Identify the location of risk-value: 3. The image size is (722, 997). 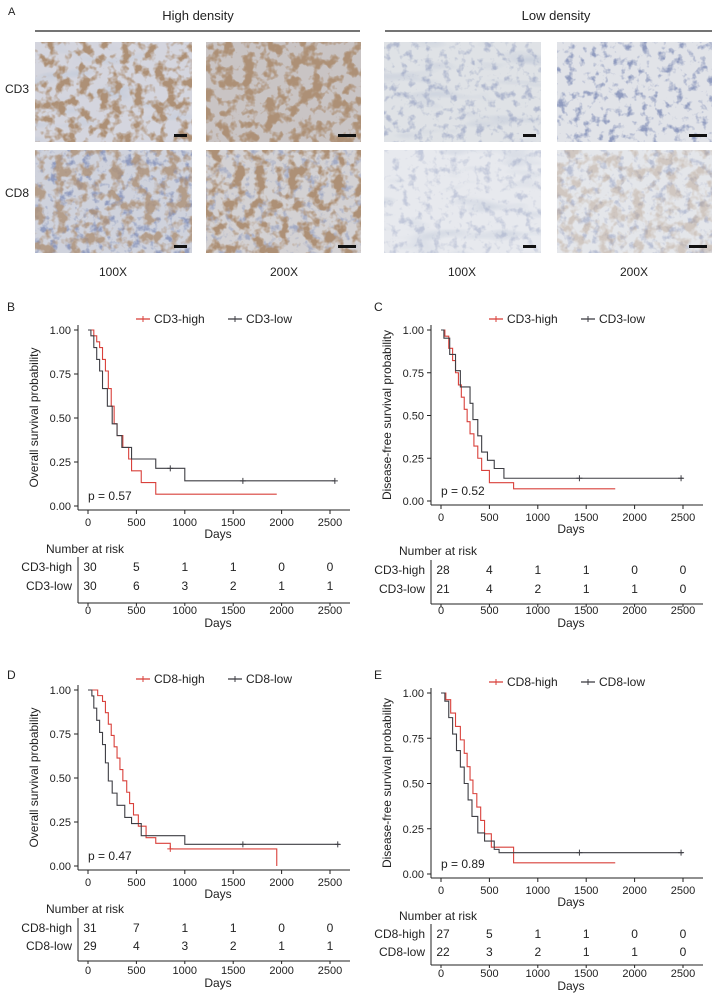
(489, 952).